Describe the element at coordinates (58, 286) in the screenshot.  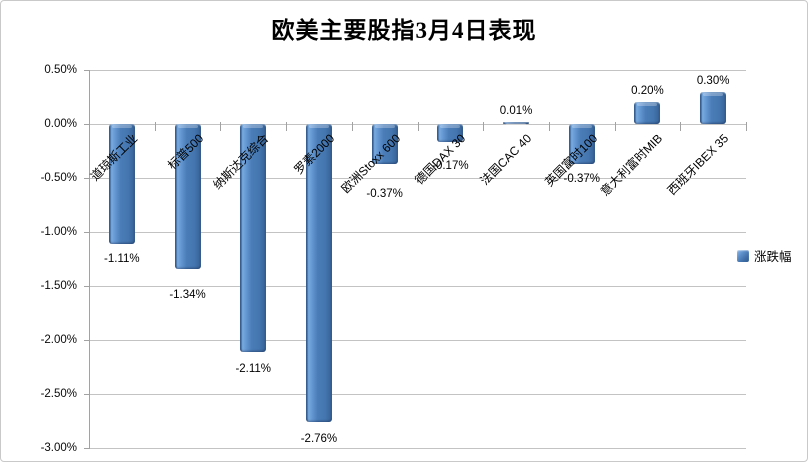
I see `y-axis-label: -1.50%` at that location.